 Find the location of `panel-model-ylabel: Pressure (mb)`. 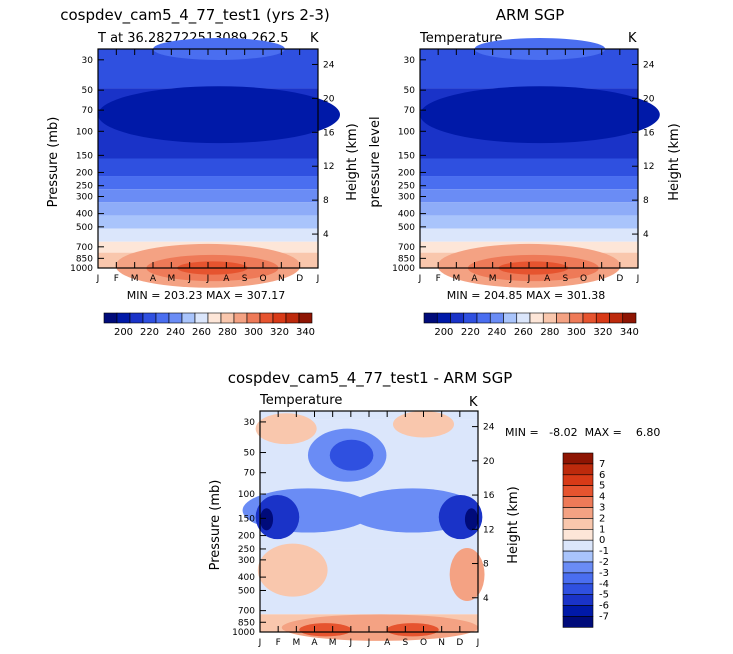

panel-model-ylabel: Pressure (mb) is located at coordinates (53, 162).